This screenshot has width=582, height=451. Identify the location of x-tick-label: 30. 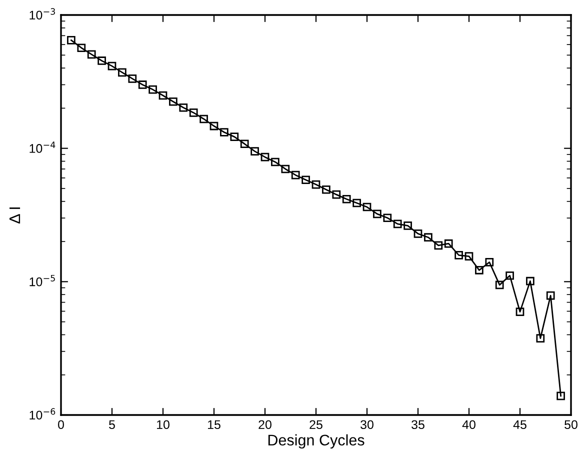
(367, 425).